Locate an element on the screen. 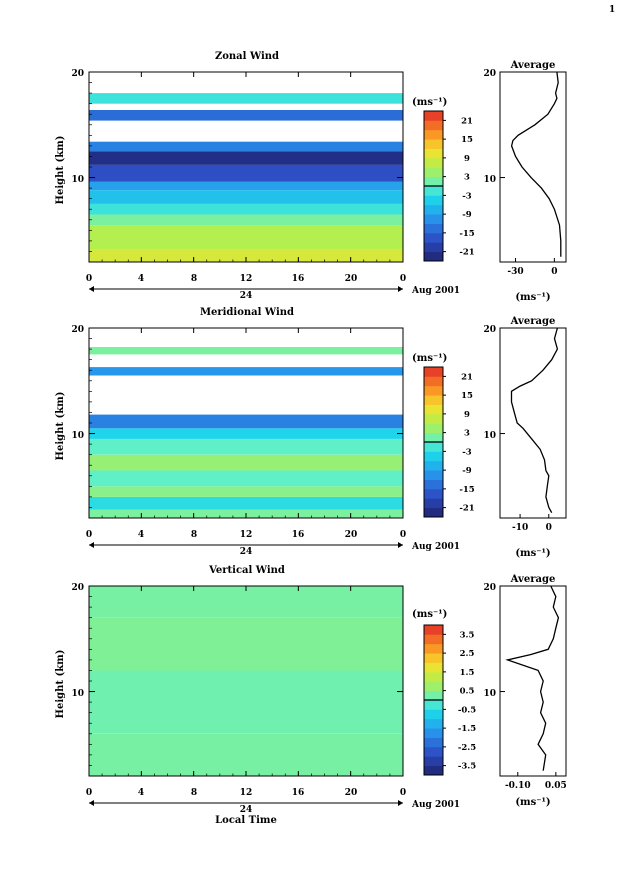 Image resolution: width=617 pixels, height=878 pixels. meridional-wind-y-tick-20: 20 is located at coordinates (77, 330).